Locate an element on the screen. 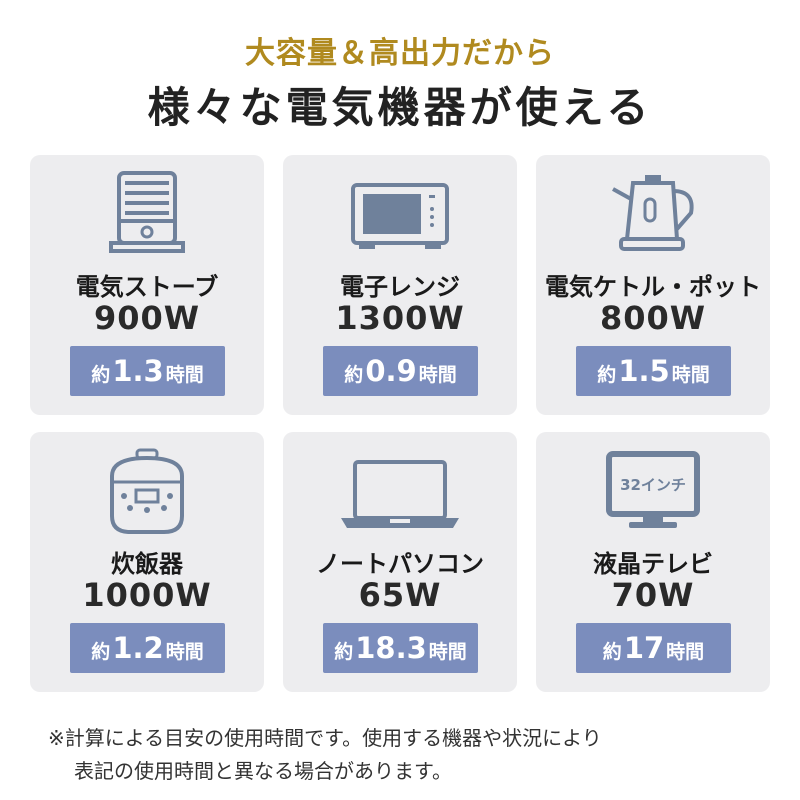  device-wattage: 900W is located at coordinates (147, 318).